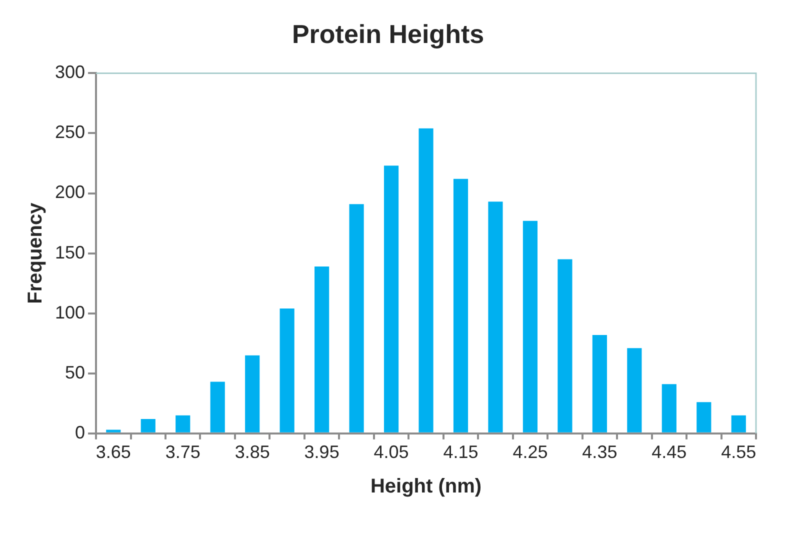 This screenshot has width=796, height=533. I want to click on y-tick-label: 250, so click(70, 132).